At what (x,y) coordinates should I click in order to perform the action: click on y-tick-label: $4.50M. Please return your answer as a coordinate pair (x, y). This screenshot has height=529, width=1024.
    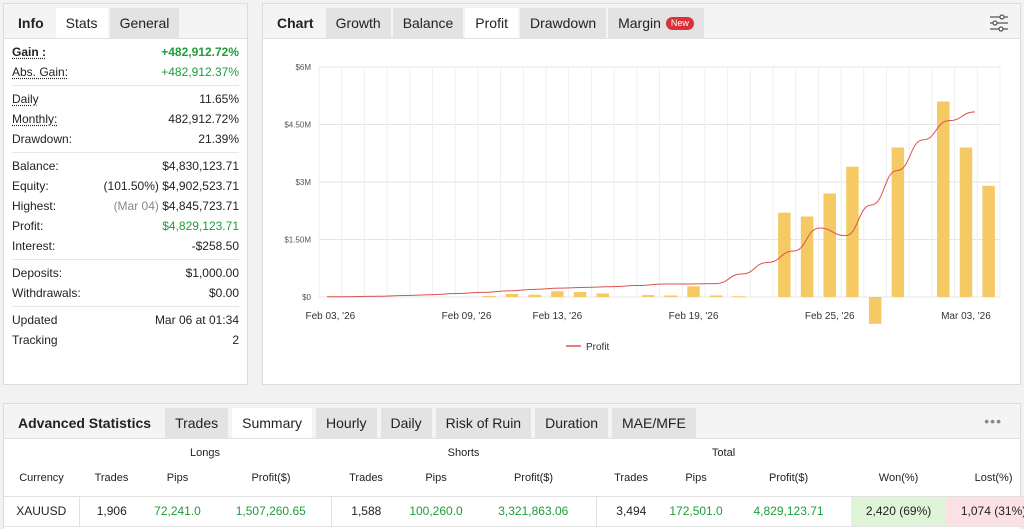
    Looking at the image, I should click on (297, 125).